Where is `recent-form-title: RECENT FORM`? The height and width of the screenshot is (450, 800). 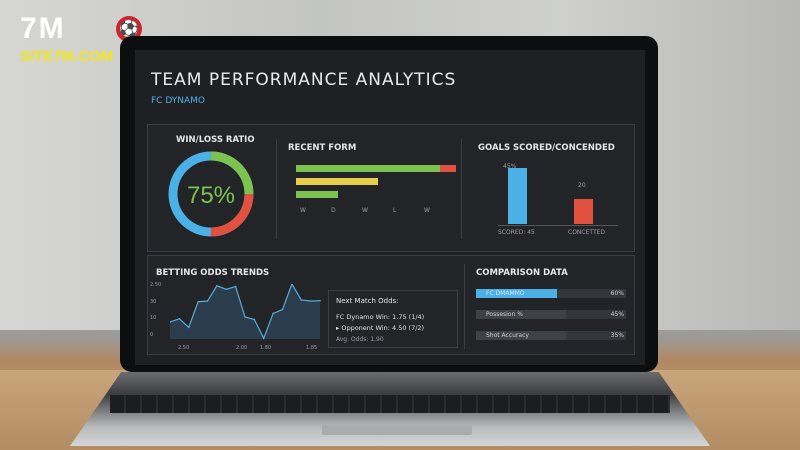 recent-form-title: RECENT FORM is located at coordinates (322, 148).